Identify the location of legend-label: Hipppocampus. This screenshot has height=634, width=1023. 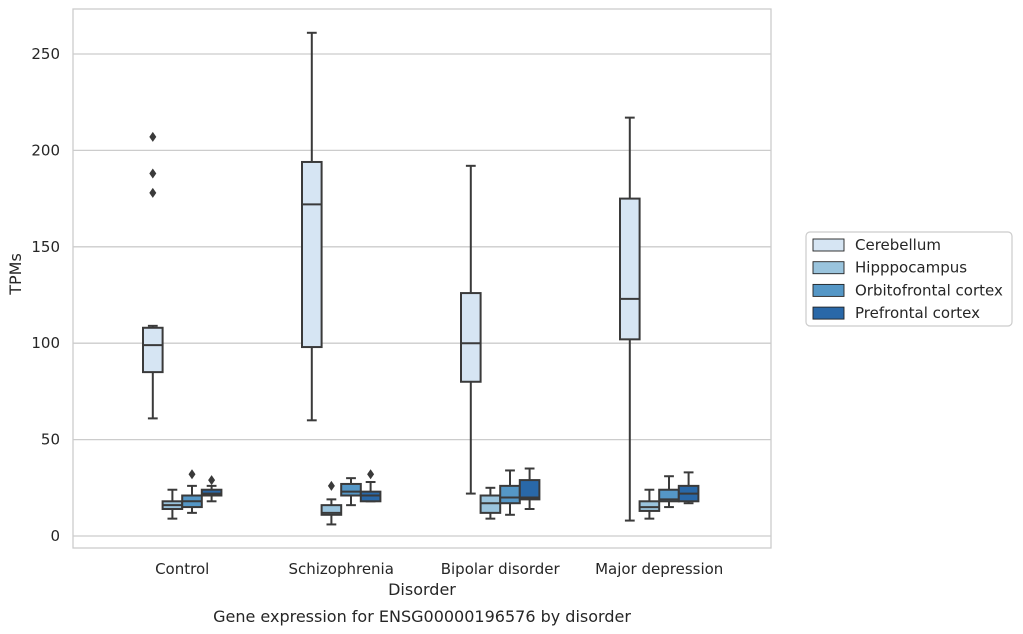
(911, 268).